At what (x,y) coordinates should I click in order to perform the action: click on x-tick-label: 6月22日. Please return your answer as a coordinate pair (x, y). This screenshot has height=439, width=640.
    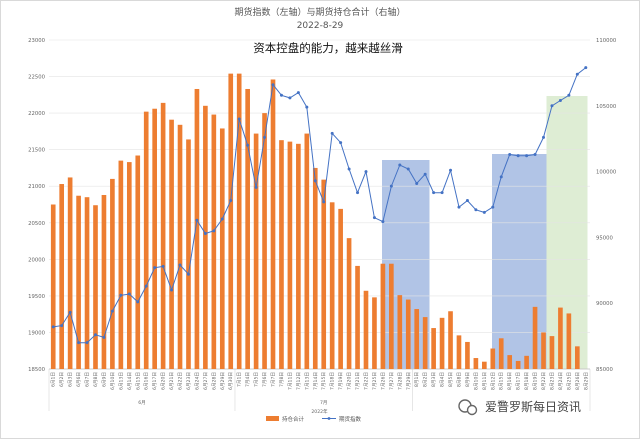
    Looking at the image, I should click on (181, 381).